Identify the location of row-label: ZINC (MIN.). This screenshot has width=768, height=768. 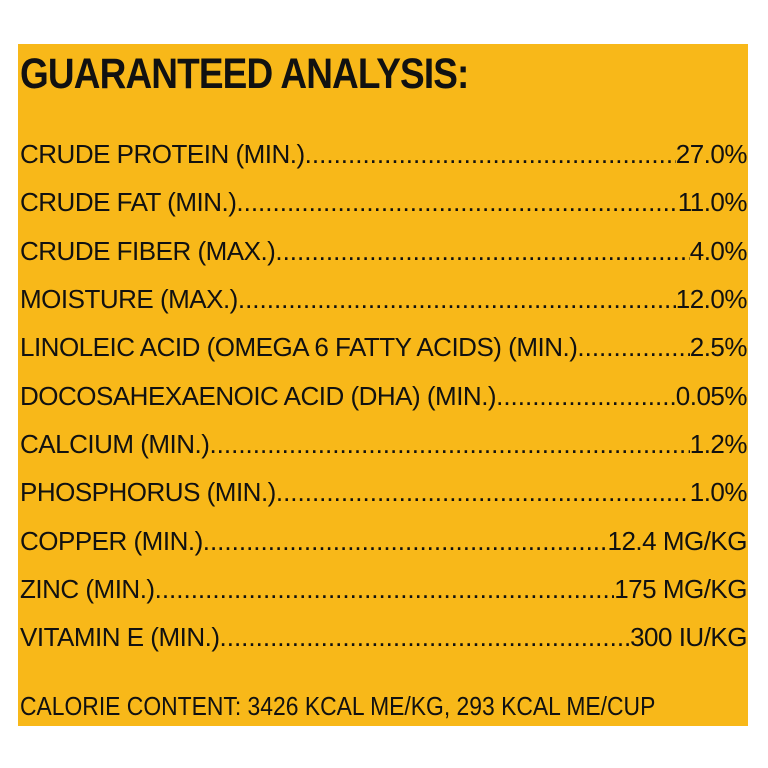
(87, 588).